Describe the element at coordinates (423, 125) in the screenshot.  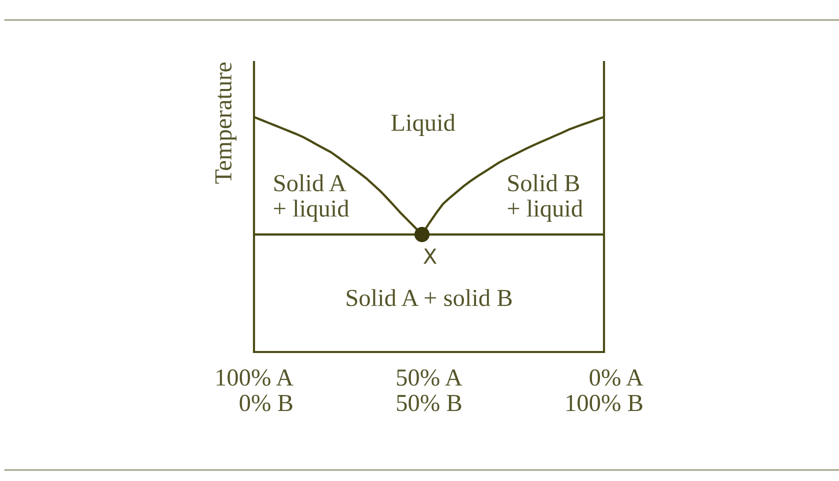
I see `annotation: Liquid` at that location.